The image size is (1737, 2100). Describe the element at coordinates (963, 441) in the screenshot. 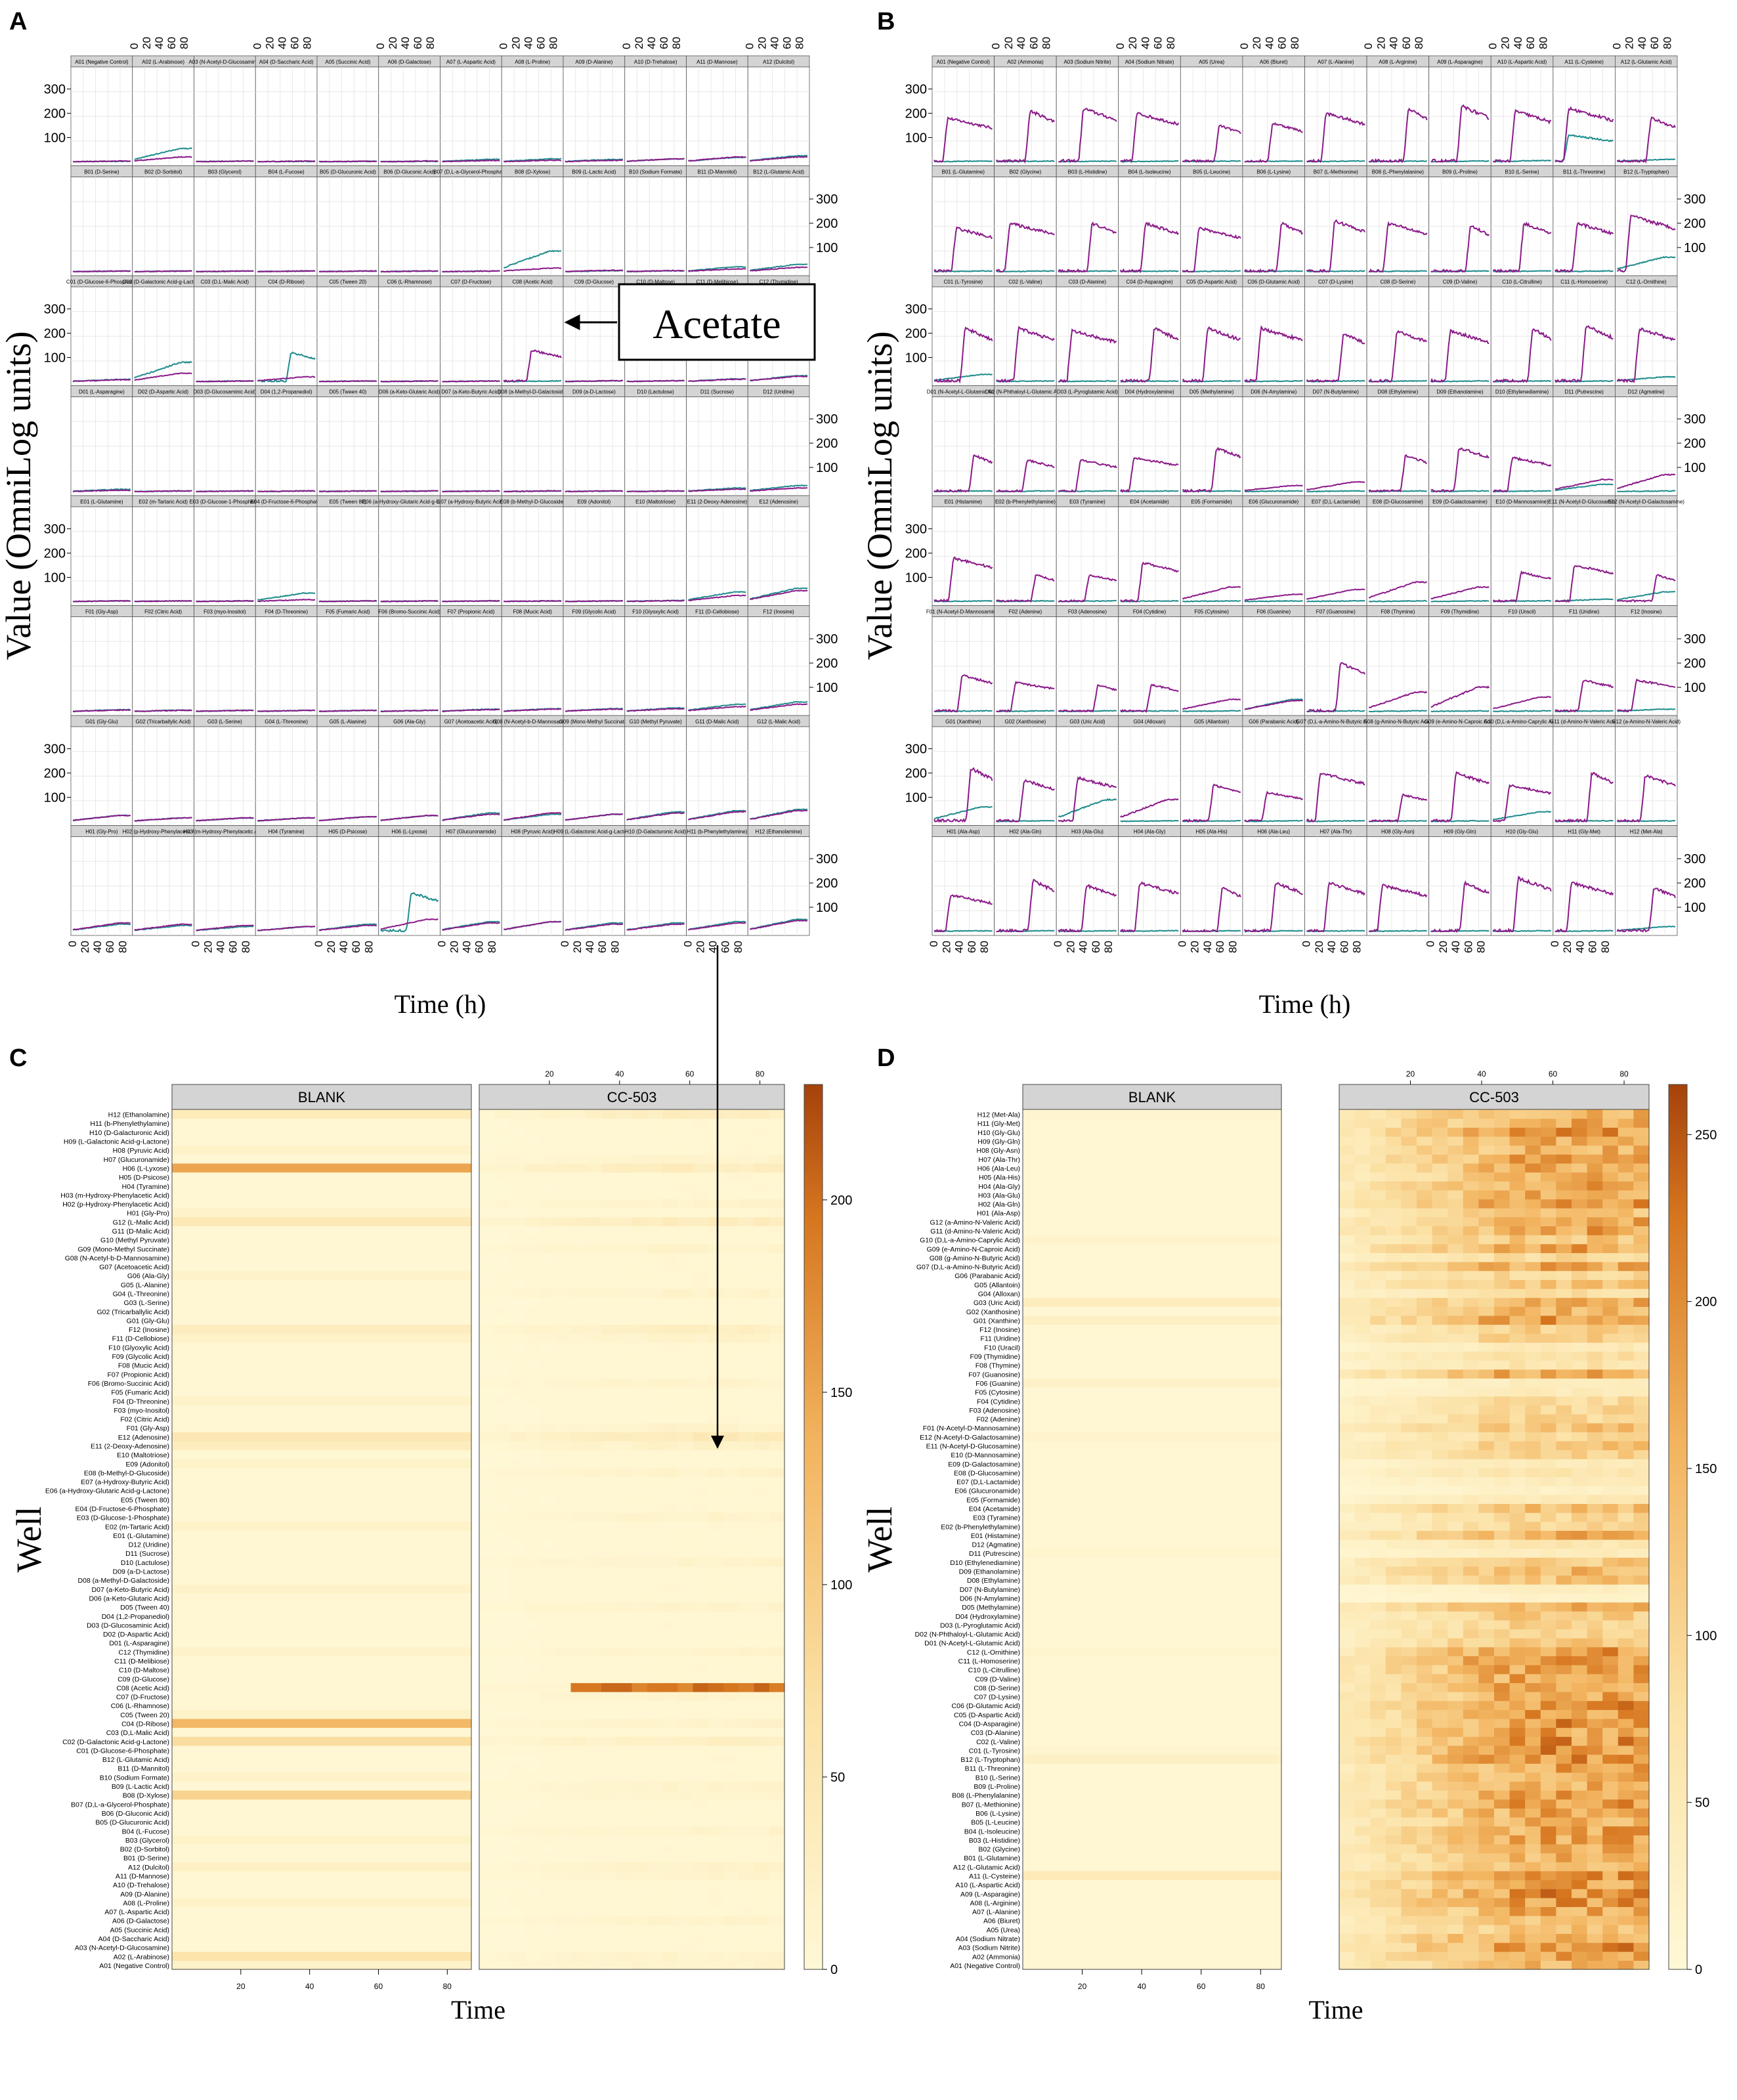

I see `trellis-cell: D01 (N-Acetyl-L-Glutamic Acid)` at that location.